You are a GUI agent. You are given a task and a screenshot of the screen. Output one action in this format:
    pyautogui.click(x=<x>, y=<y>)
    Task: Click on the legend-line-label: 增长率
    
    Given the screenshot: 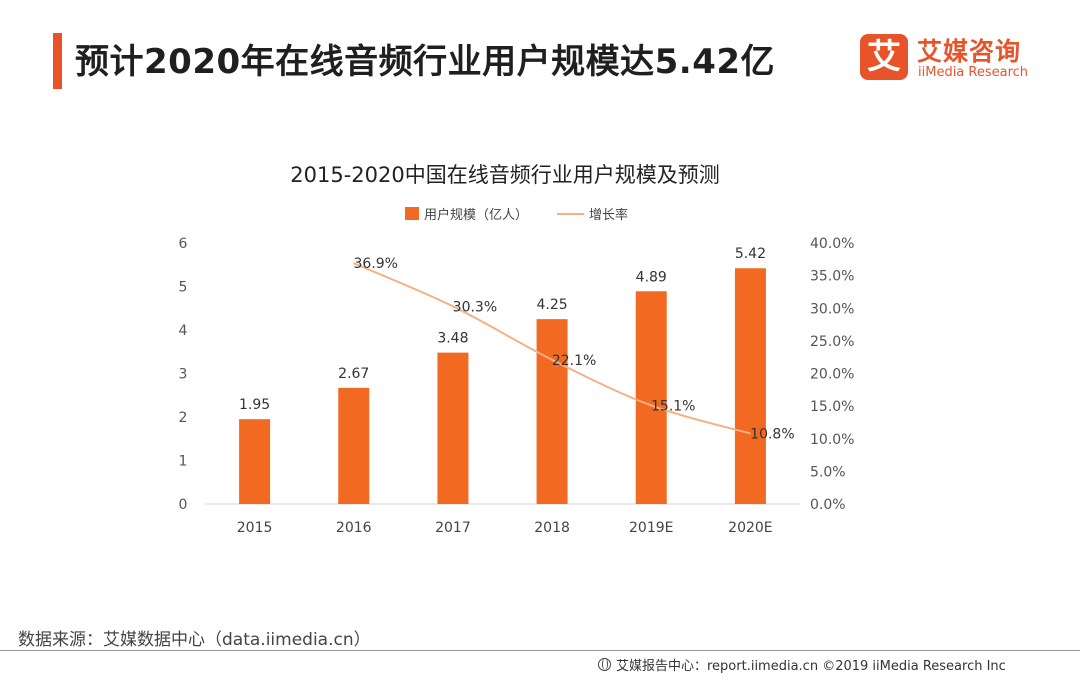 What is the action you would take?
    pyautogui.click(x=608, y=215)
    